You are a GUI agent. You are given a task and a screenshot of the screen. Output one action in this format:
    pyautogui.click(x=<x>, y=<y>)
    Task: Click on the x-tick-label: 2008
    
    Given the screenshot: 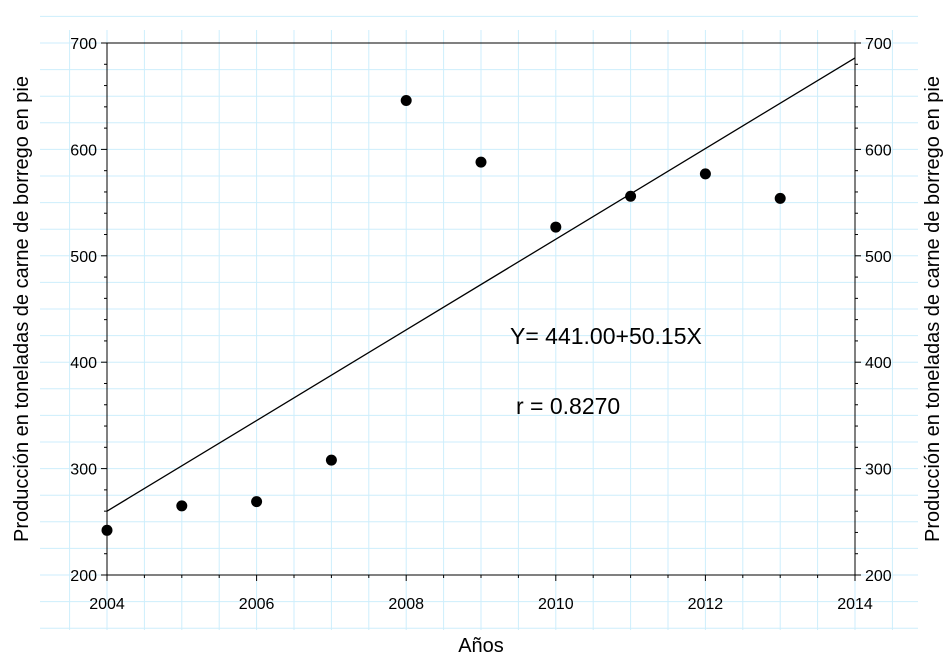 What is the action you would take?
    pyautogui.click(x=406, y=604)
    